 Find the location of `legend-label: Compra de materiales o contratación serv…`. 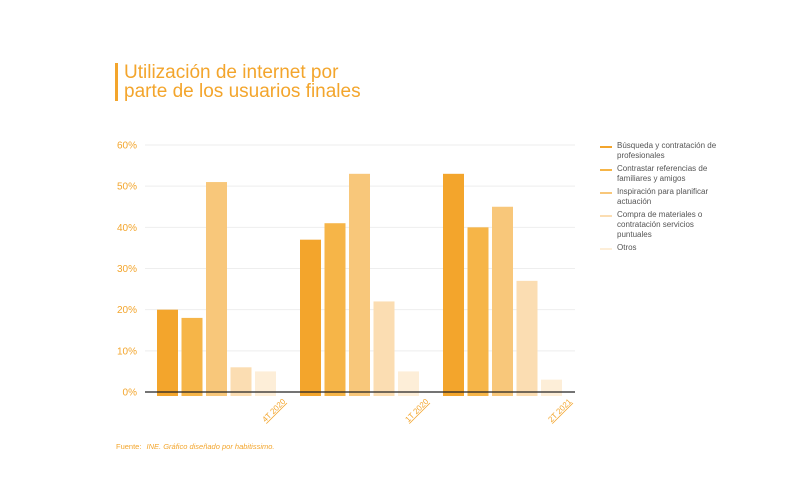

legend-label: Compra de materiales o contratación serv… is located at coordinates (660, 224).